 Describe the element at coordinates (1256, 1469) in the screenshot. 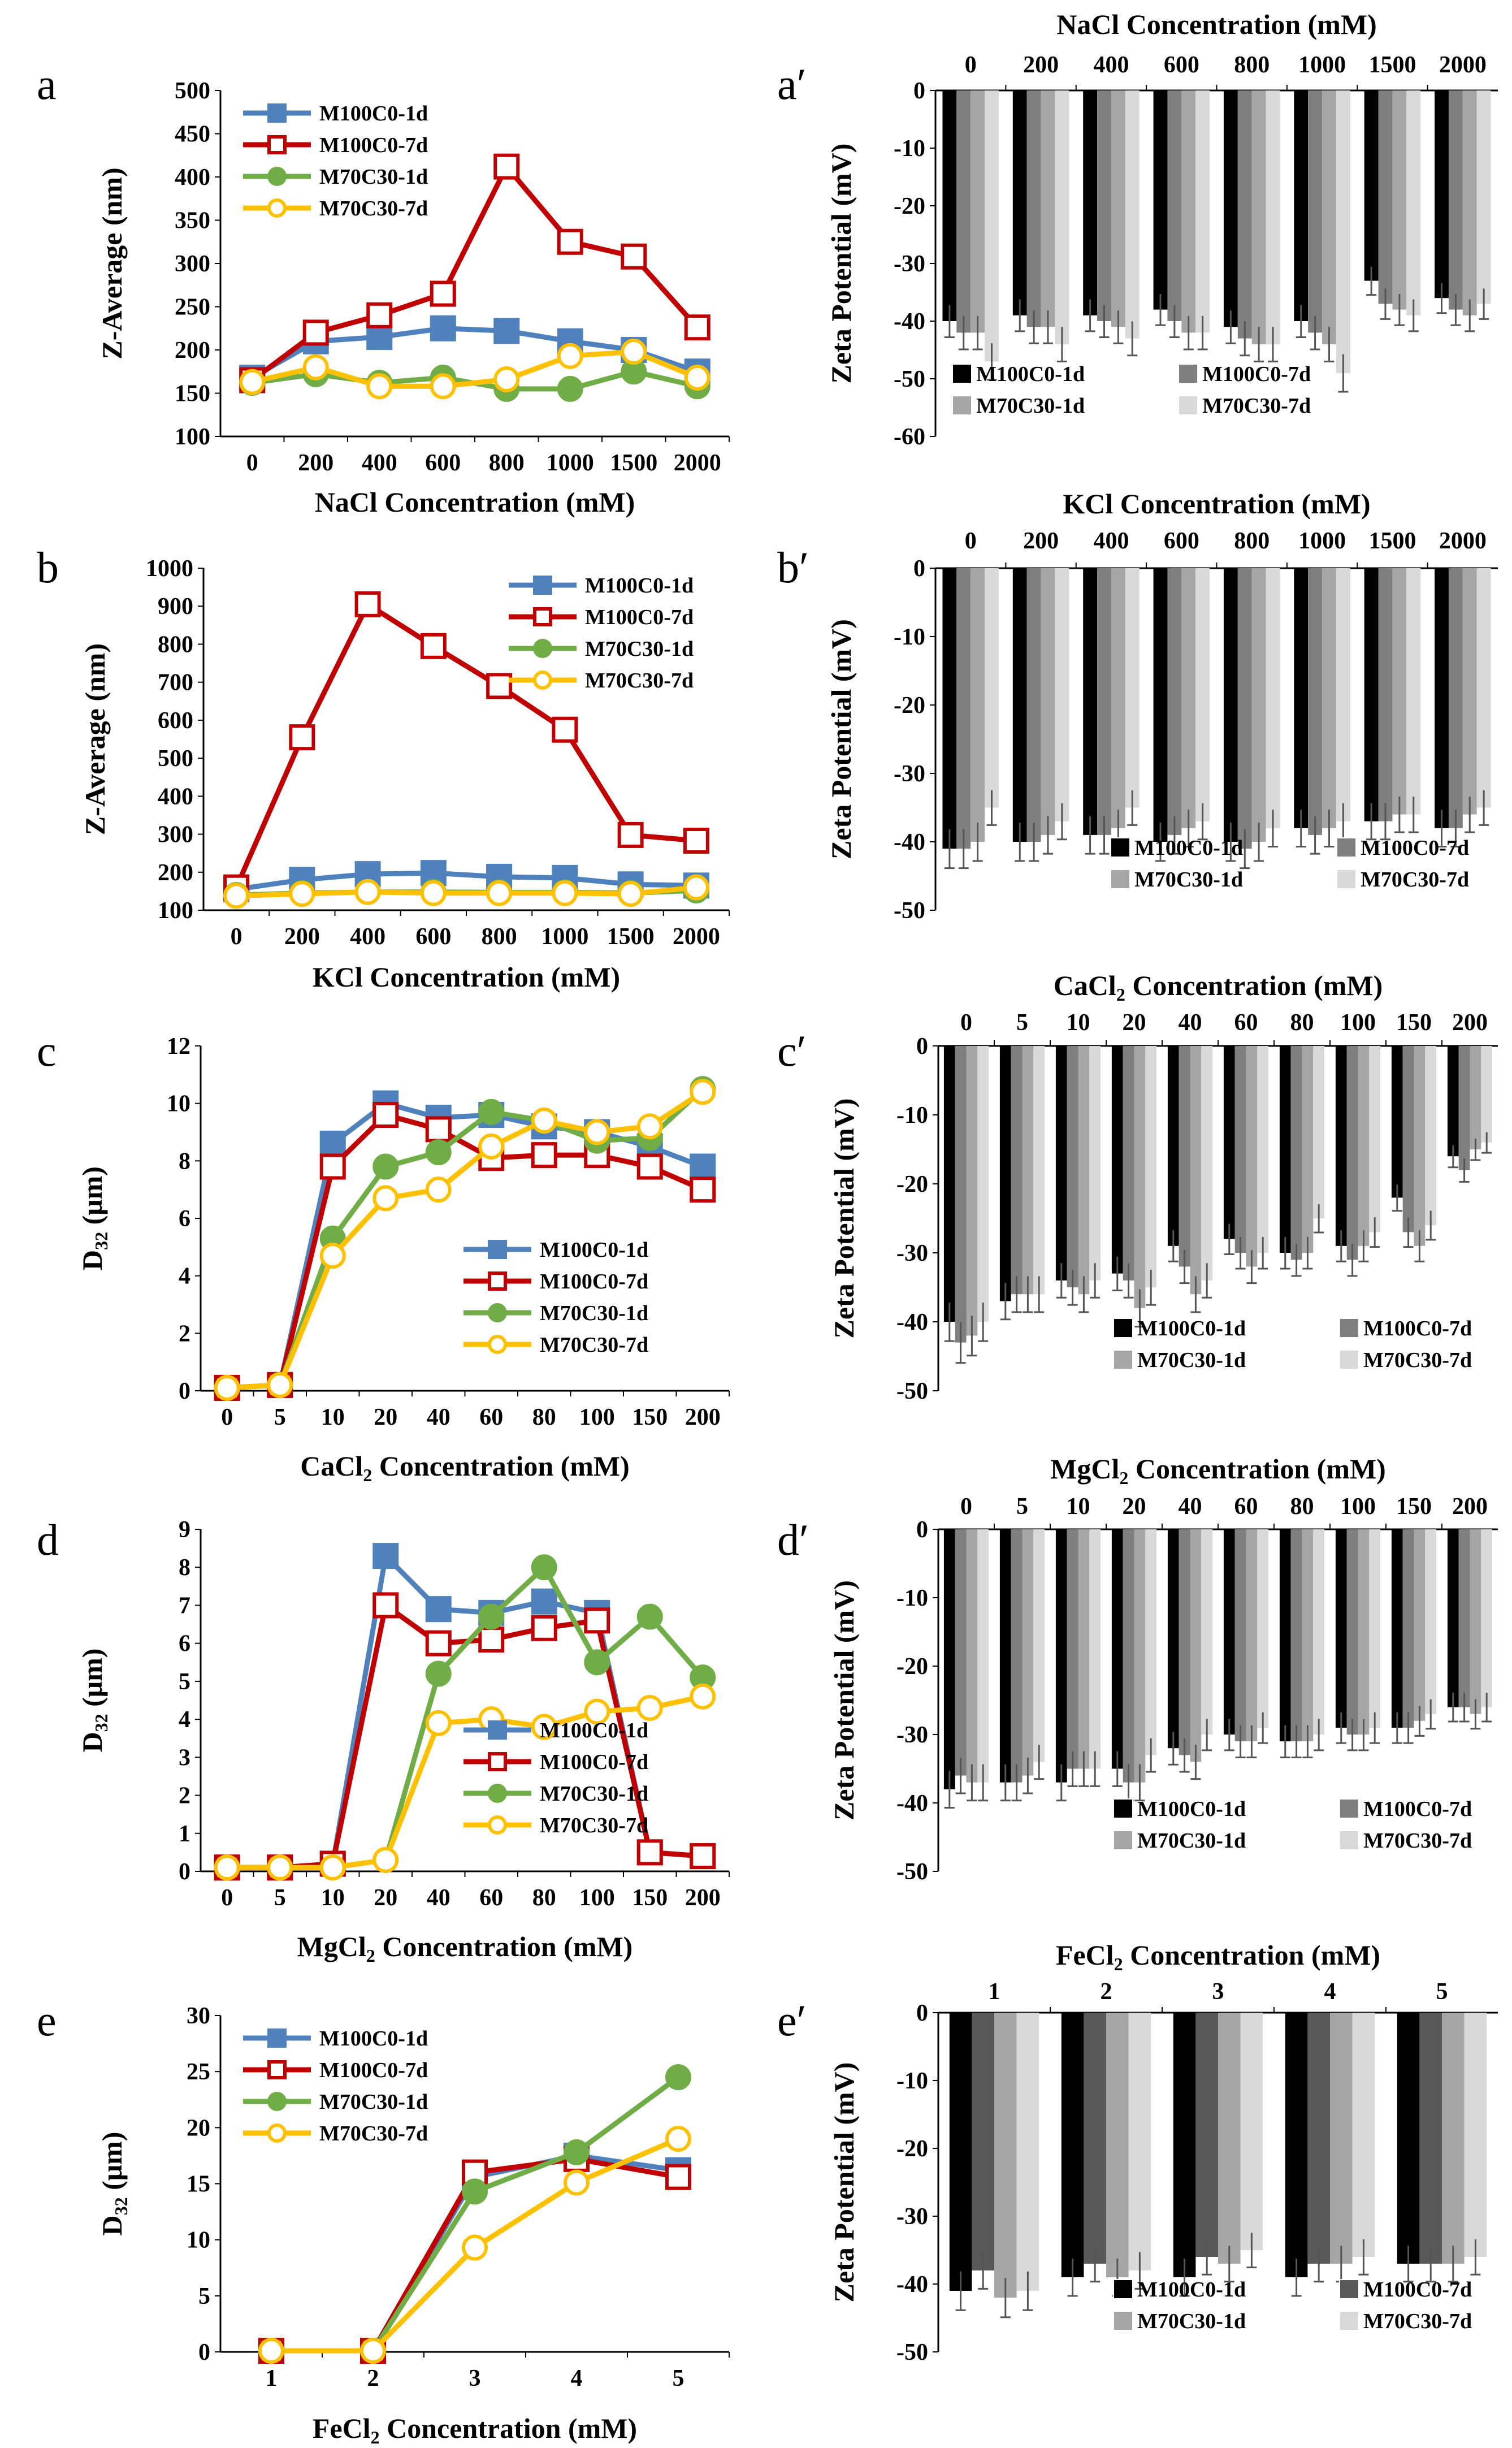

I see `chart-title-rest: Concentration (mM)` at that location.